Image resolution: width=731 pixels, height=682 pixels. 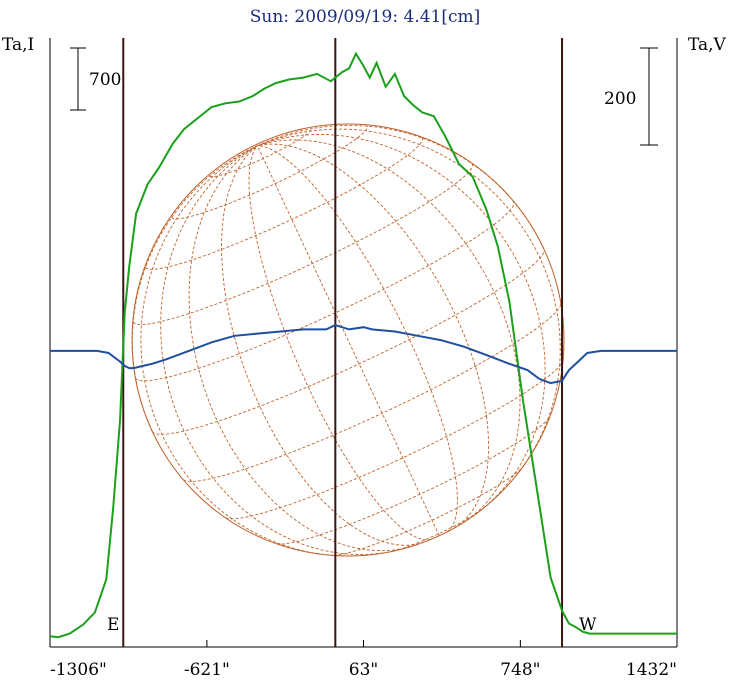 What do you see at coordinates (707, 45) in the screenshot?
I see `right-axis-label: Ta,V` at bounding box center [707, 45].